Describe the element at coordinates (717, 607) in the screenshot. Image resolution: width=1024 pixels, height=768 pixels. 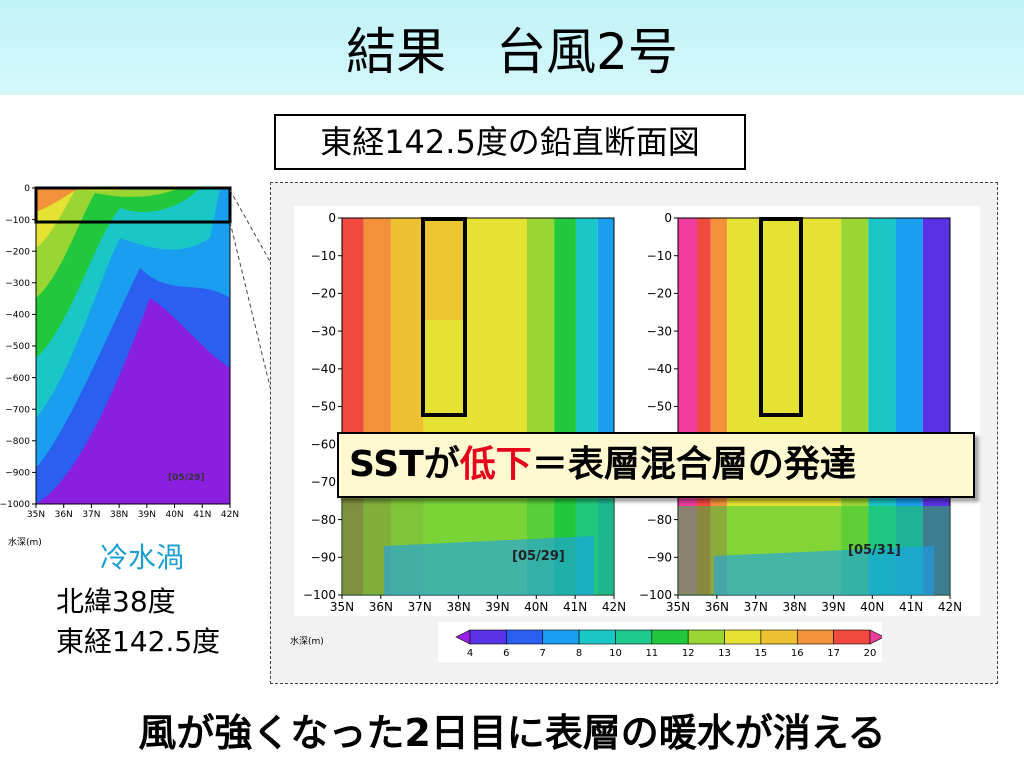
I see `day3-xtick-label: 36N` at that location.